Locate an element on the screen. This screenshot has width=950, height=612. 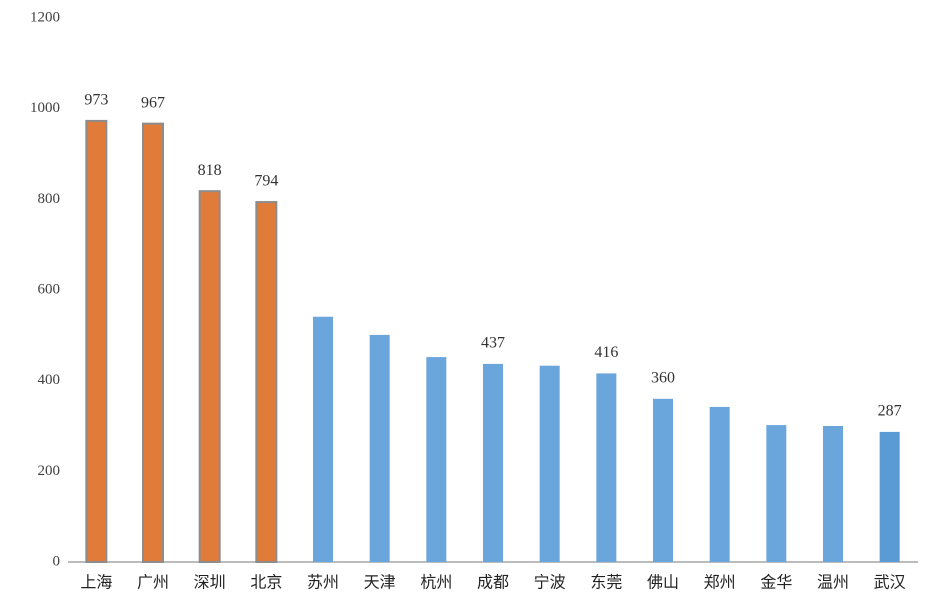
value-label: 287 is located at coordinates (890, 411).